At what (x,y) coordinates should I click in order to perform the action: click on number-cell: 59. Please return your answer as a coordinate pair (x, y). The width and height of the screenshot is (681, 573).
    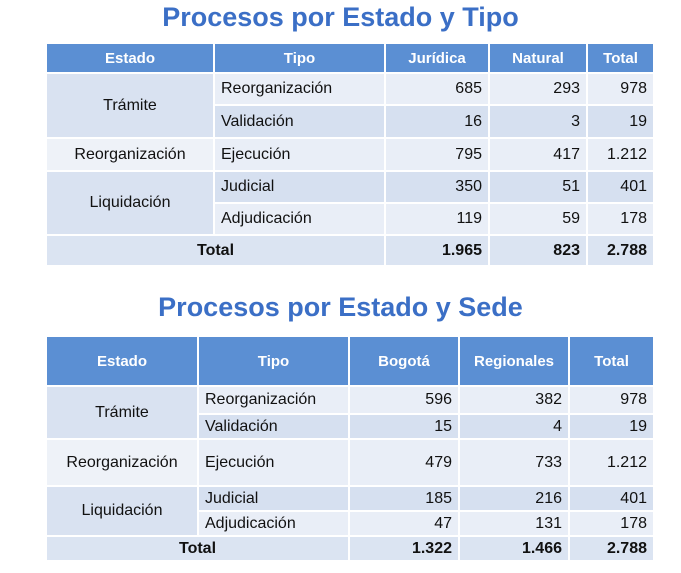
    Looking at the image, I should click on (538, 219).